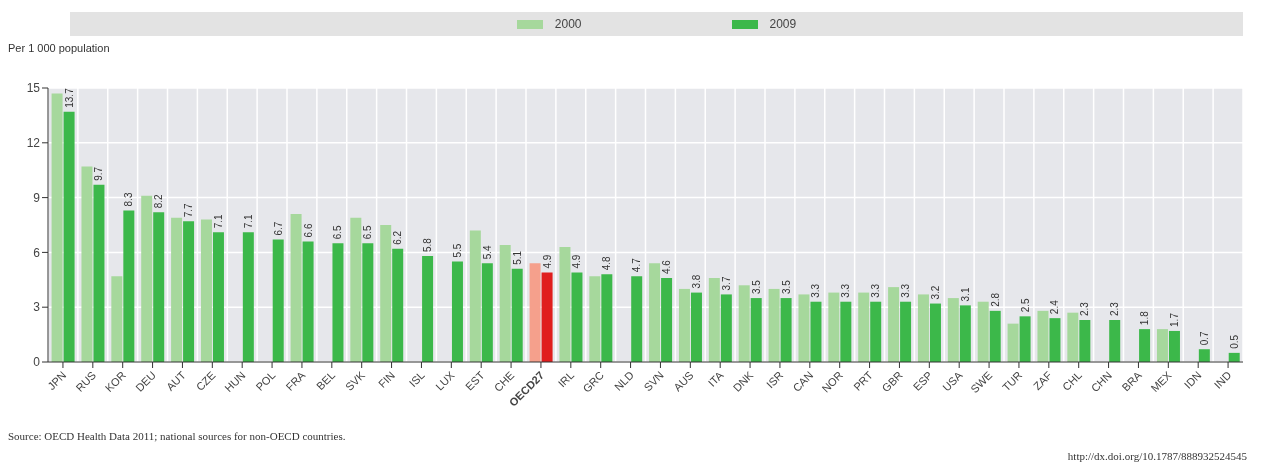  Describe the element at coordinates (416, 379) in the screenshot. I see `x-tick-label: ISL` at that location.